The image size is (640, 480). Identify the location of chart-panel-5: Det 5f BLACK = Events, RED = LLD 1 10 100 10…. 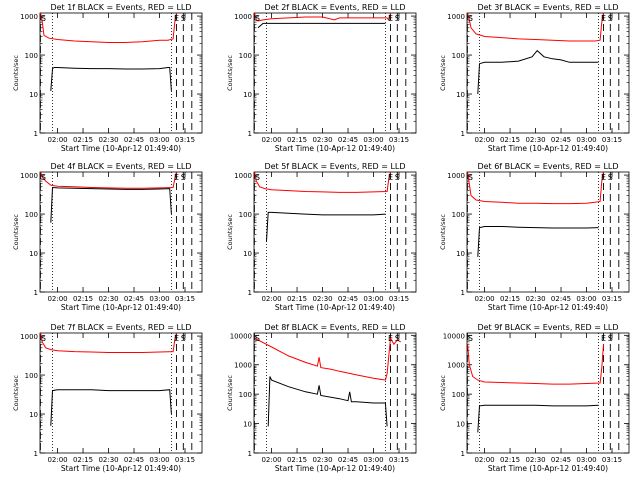
(321, 237).